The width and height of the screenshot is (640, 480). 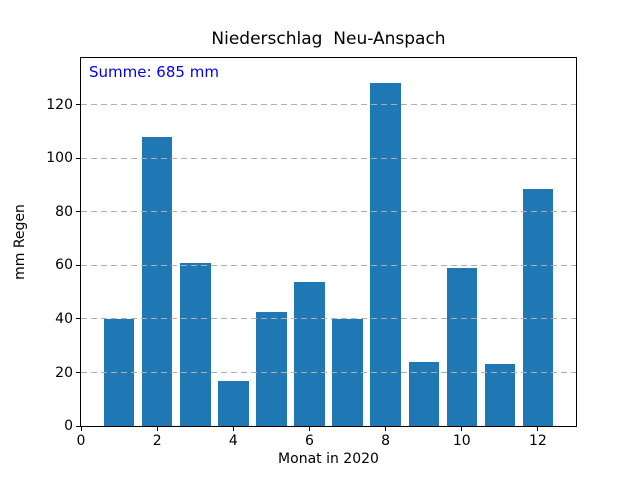 I want to click on x-tick-label-6: 6, so click(x=309, y=441).